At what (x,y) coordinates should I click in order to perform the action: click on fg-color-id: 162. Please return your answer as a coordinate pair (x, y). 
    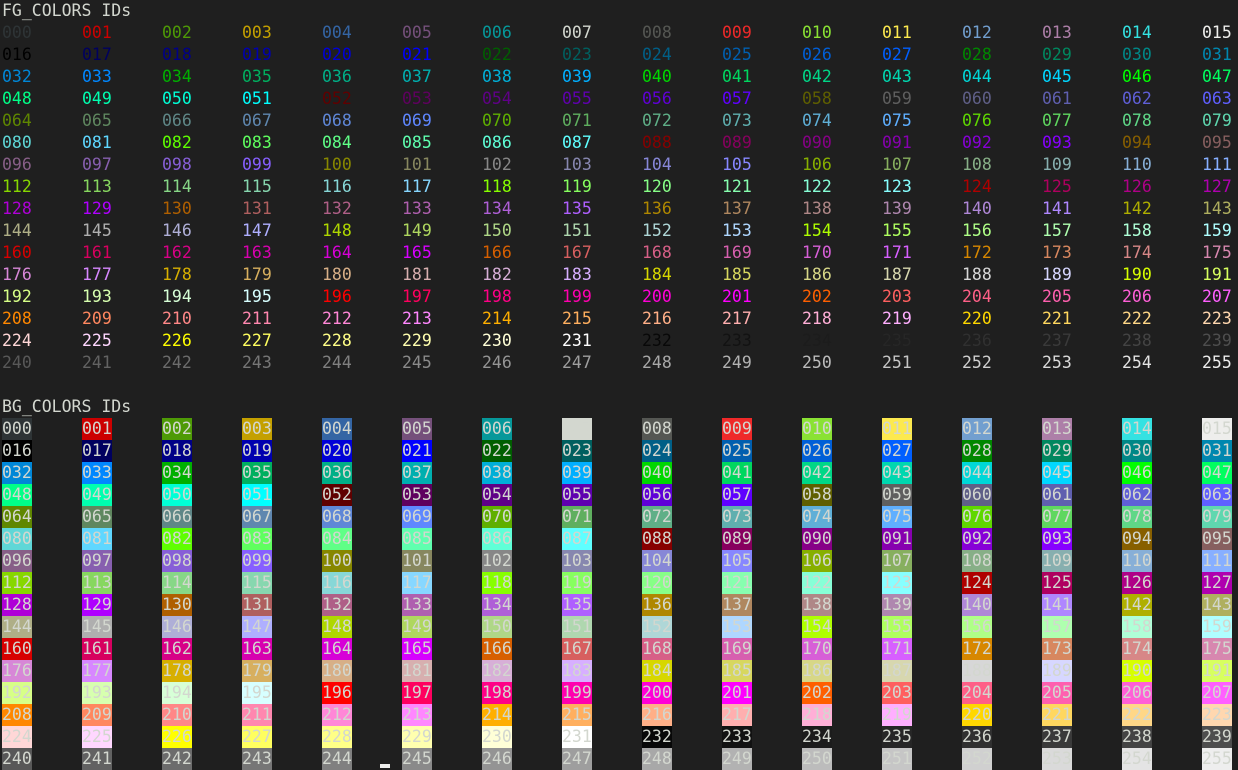
    Looking at the image, I should click on (177, 252).